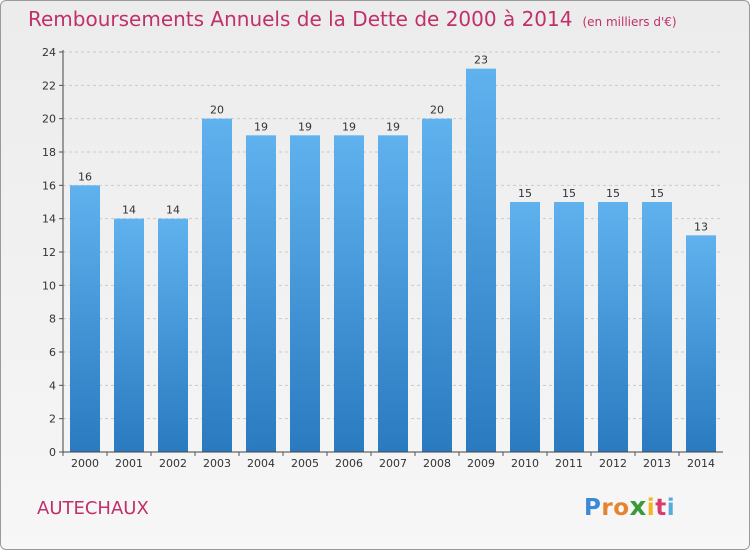  Describe the element at coordinates (481, 60) in the screenshot. I see `bar-value-label: 23` at that location.